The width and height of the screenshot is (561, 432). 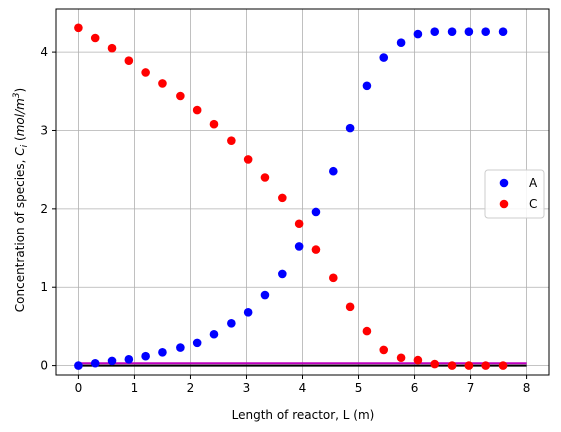 What do you see at coordinates (20, 151) in the screenshot?
I see `y-axis-label-symbol: C` at bounding box center [20, 151].